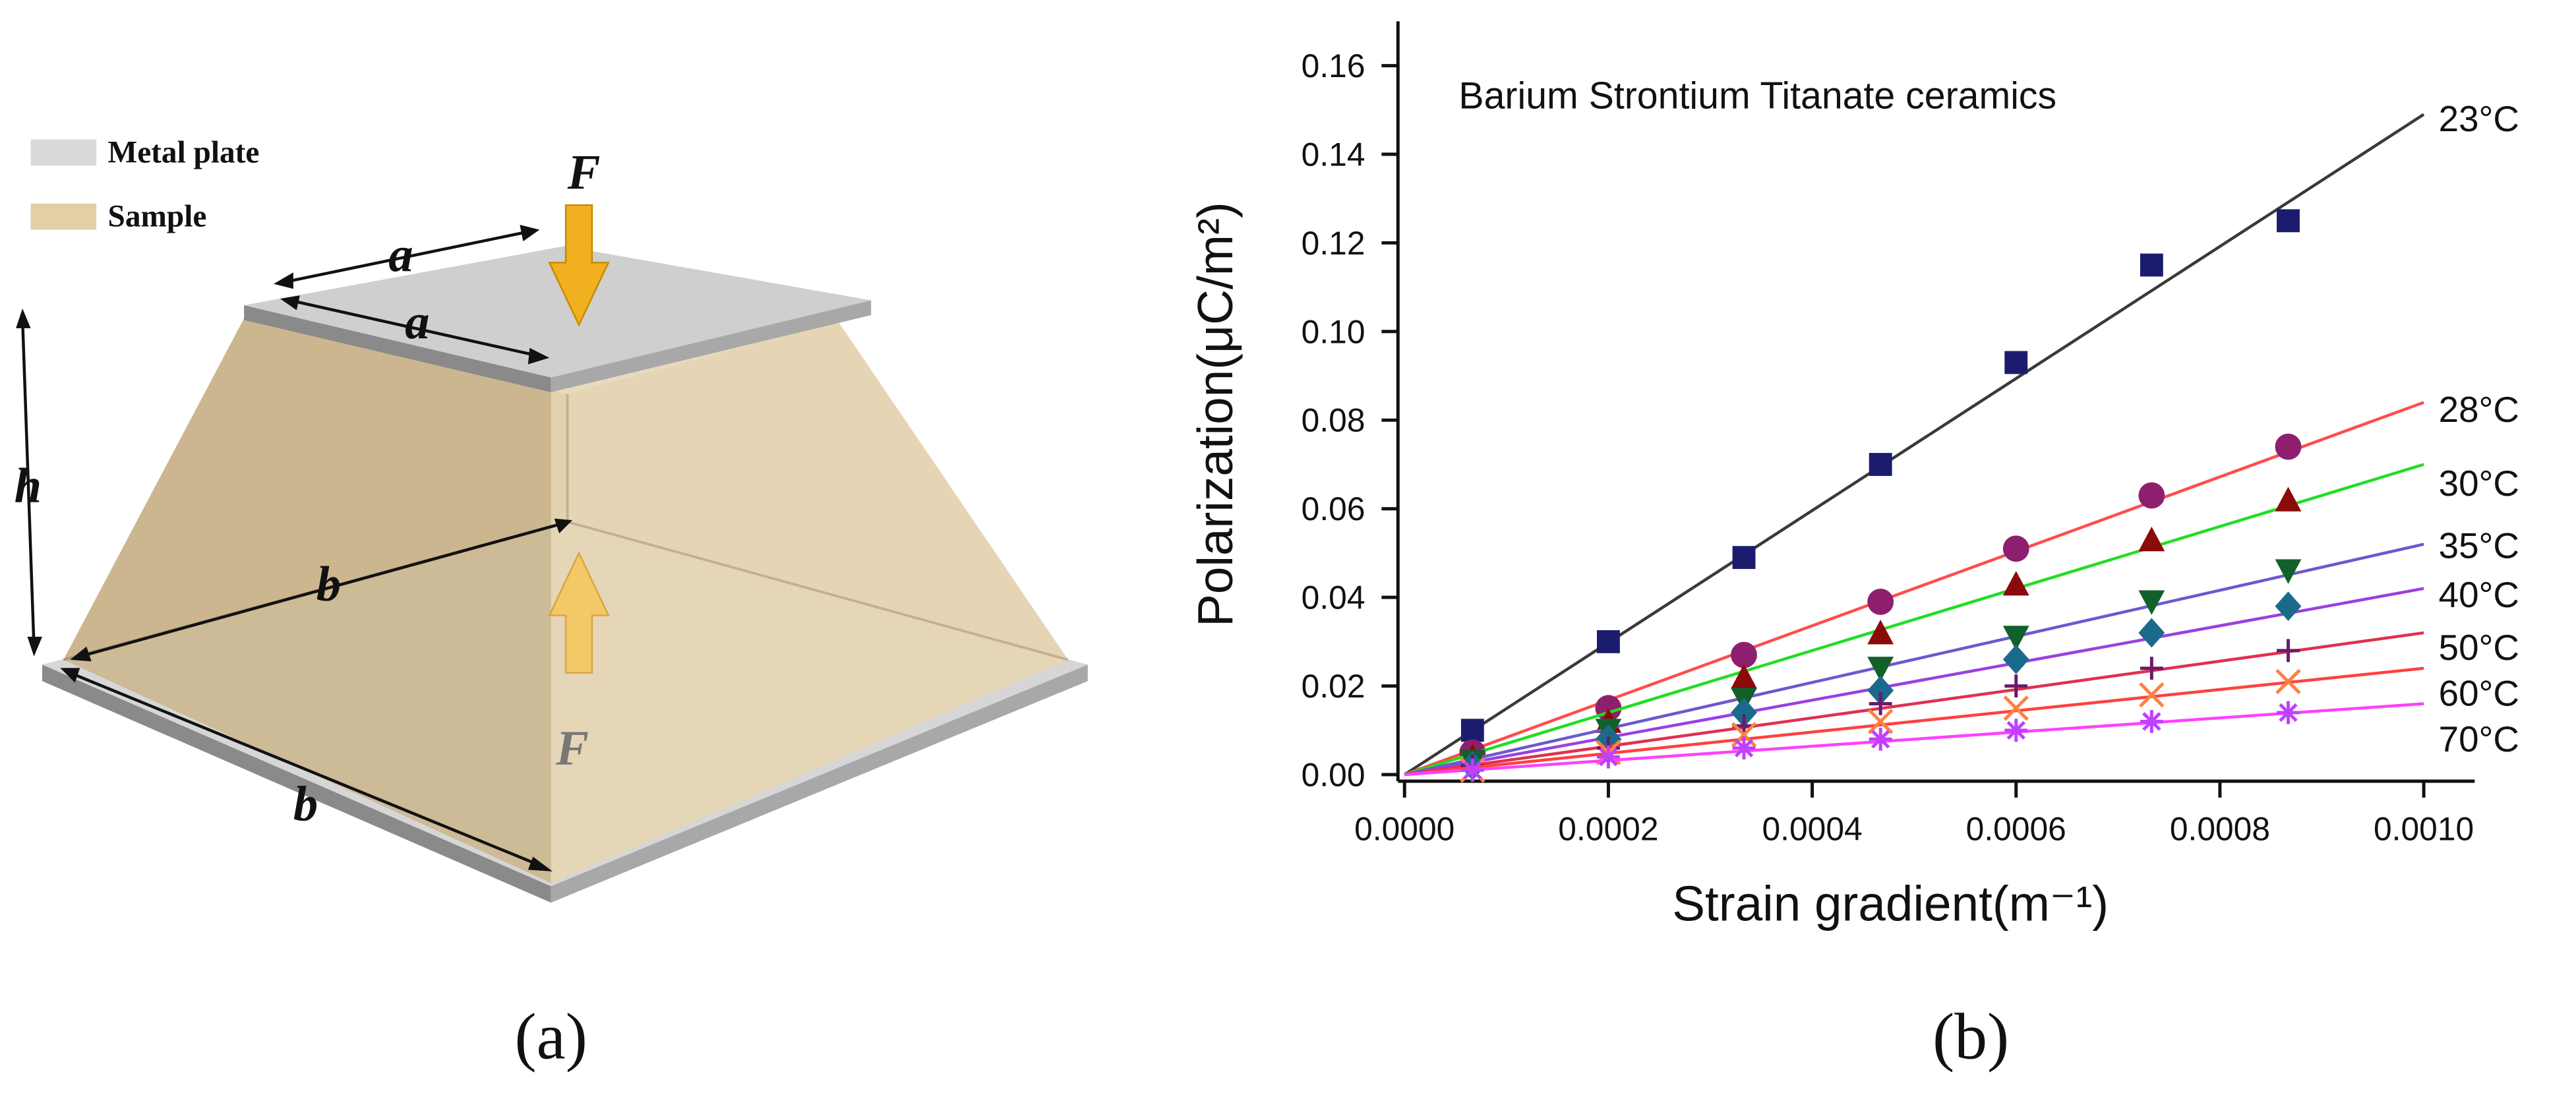  I want to click on y-tick-label: 0.12, so click(1333, 243).